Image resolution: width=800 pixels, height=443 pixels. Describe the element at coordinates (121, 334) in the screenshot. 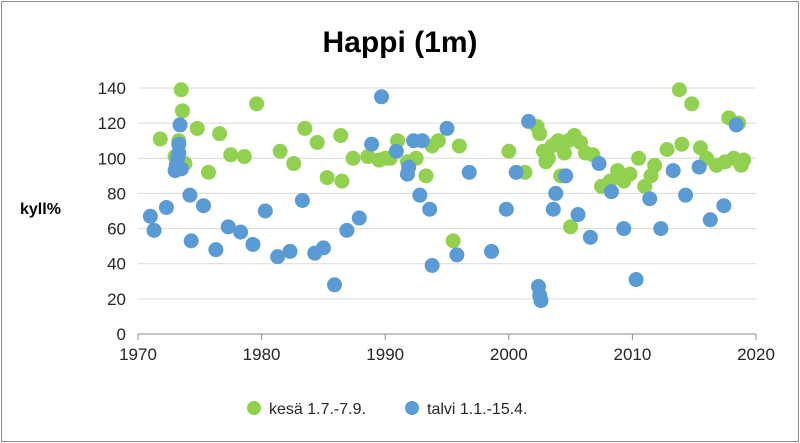

I see `y-tick-label: 0` at that location.